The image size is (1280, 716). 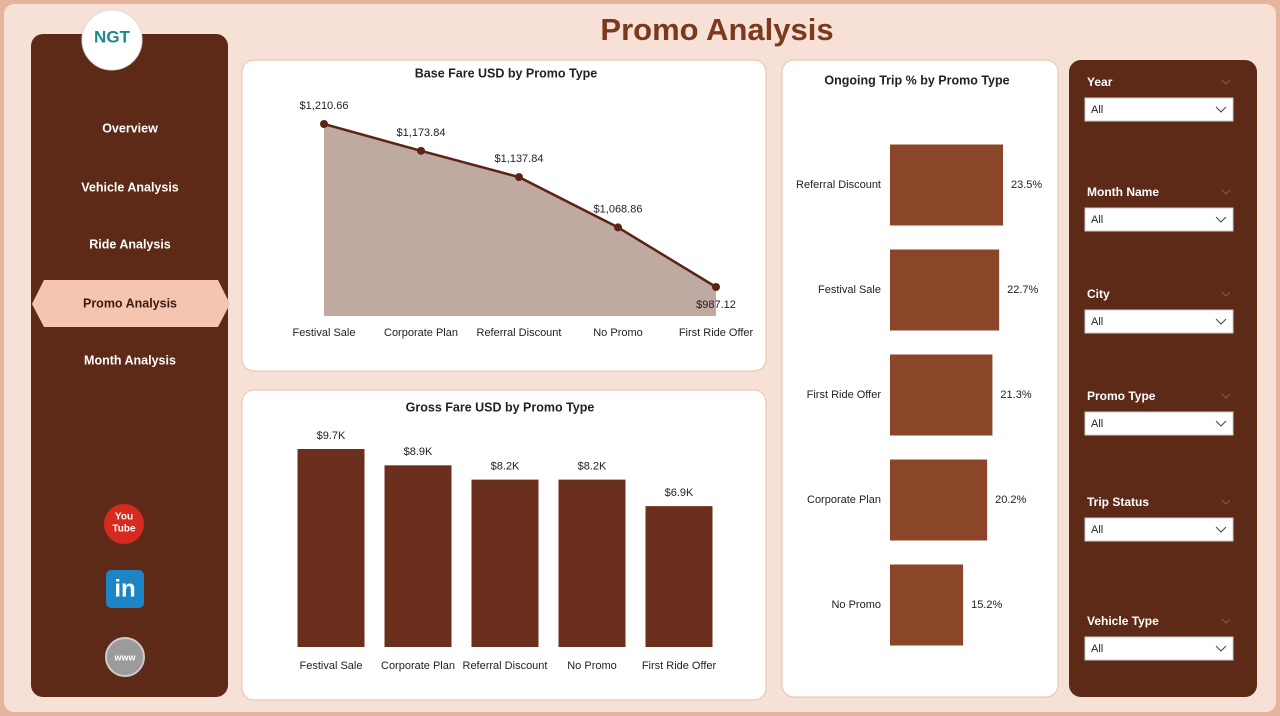 What do you see at coordinates (500, 407) in the screenshot?
I see `chart-title: Gross Fare USD by Promo Type` at bounding box center [500, 407].